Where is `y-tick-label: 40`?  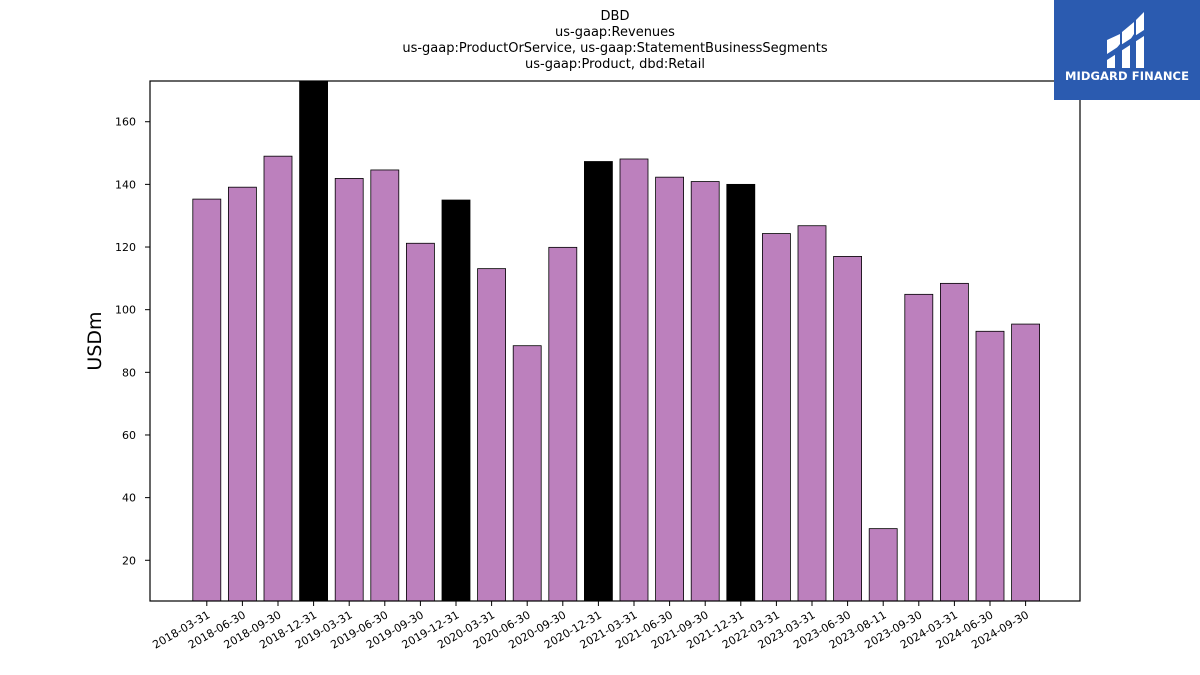 y-tick-label: 40 is located at coordinates (129, 498).